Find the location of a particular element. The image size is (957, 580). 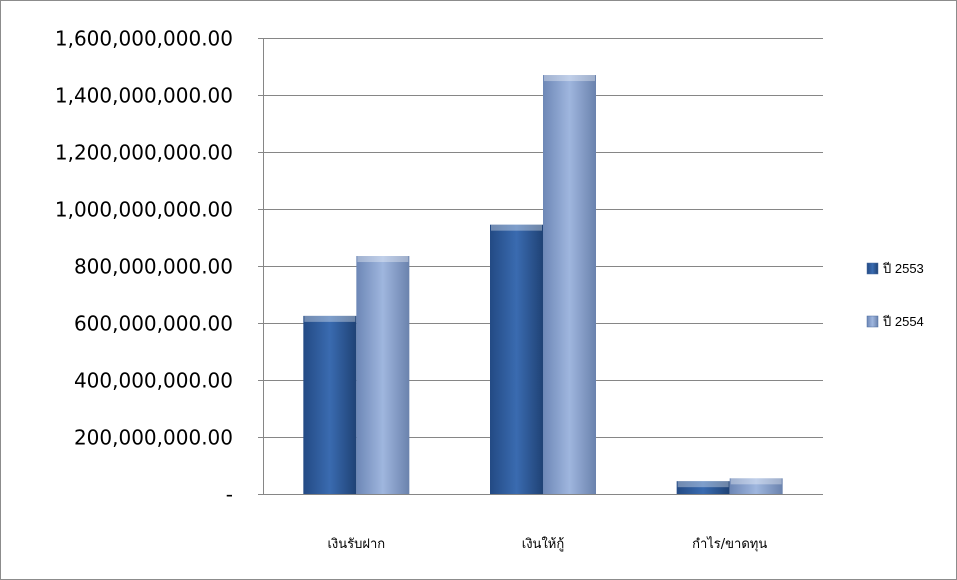

y-tick-label: 200,000,000.00 is located at coordinates (153, 438).